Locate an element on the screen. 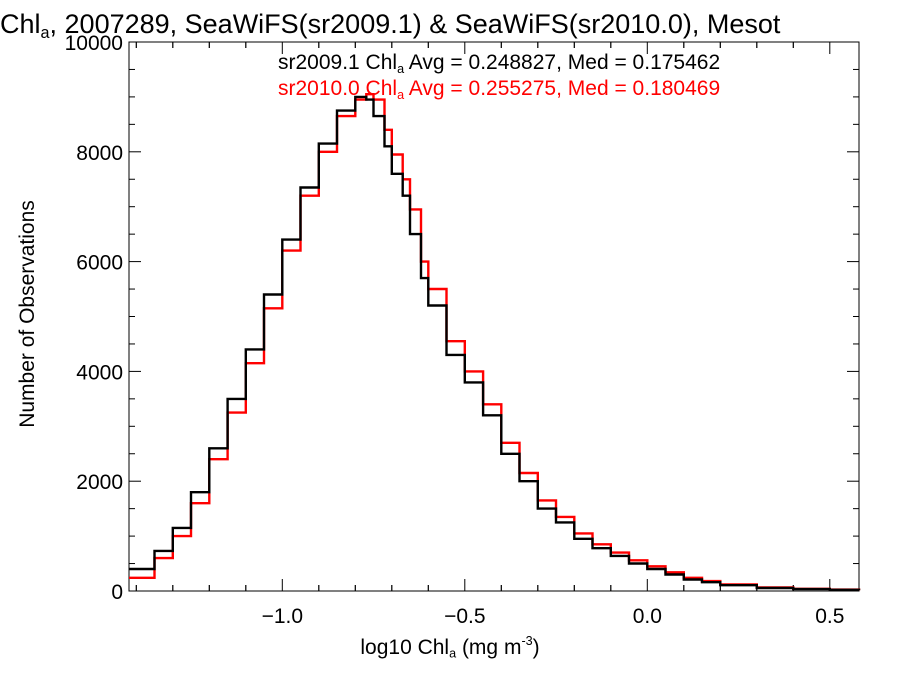  x-tick-label: −1.0 is located at coordinates (282, 616).